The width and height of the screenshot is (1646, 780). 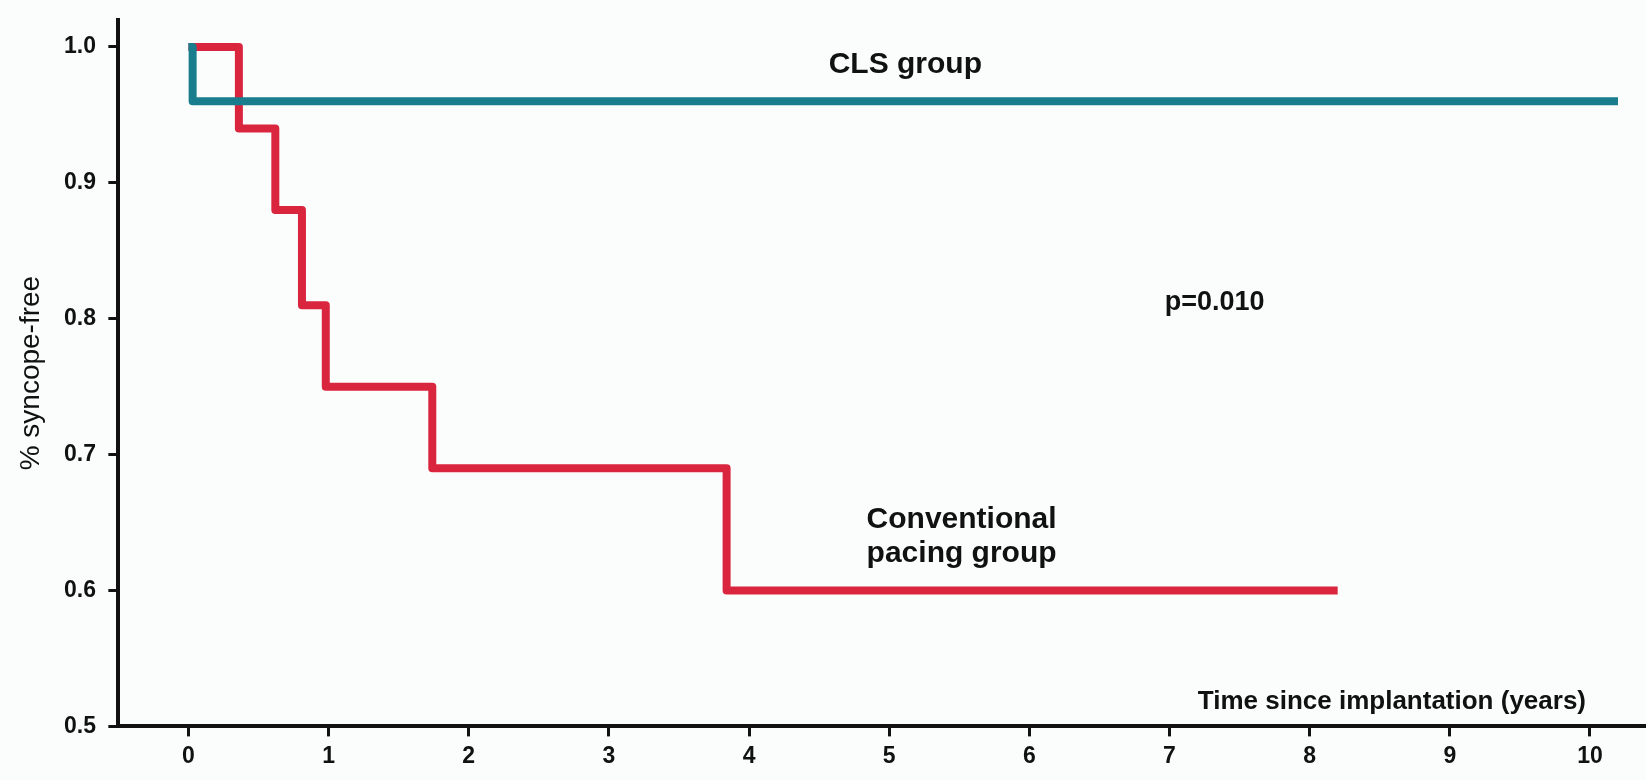 I want to click on x-tick-label: 8, so click(x=1309, y=754).